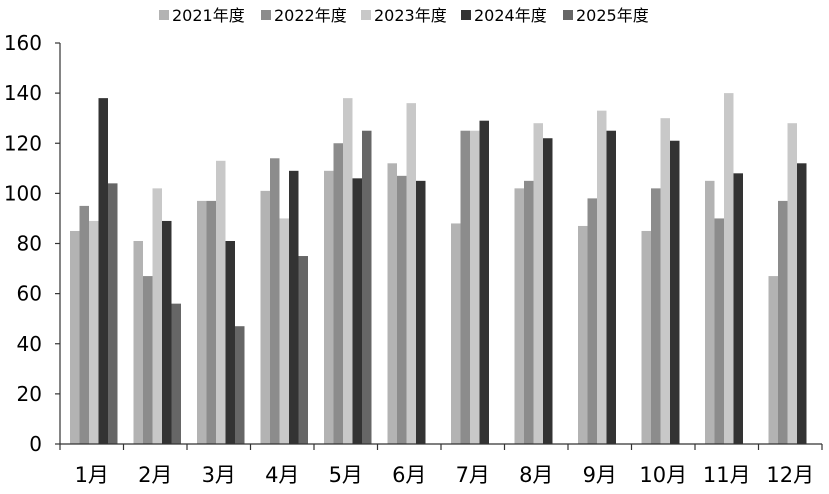 This screenshot has height=494, width=829. I want to click on bar-2025年度-3月, so click(240, 385).